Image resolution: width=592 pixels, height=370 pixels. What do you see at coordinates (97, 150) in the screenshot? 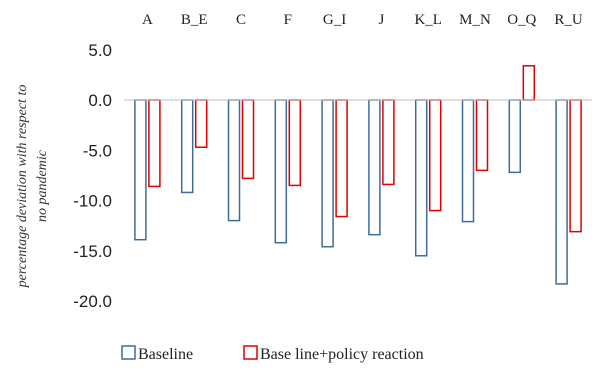
I see `y-tick-label: -5.0` at bounding box center [97, 150].